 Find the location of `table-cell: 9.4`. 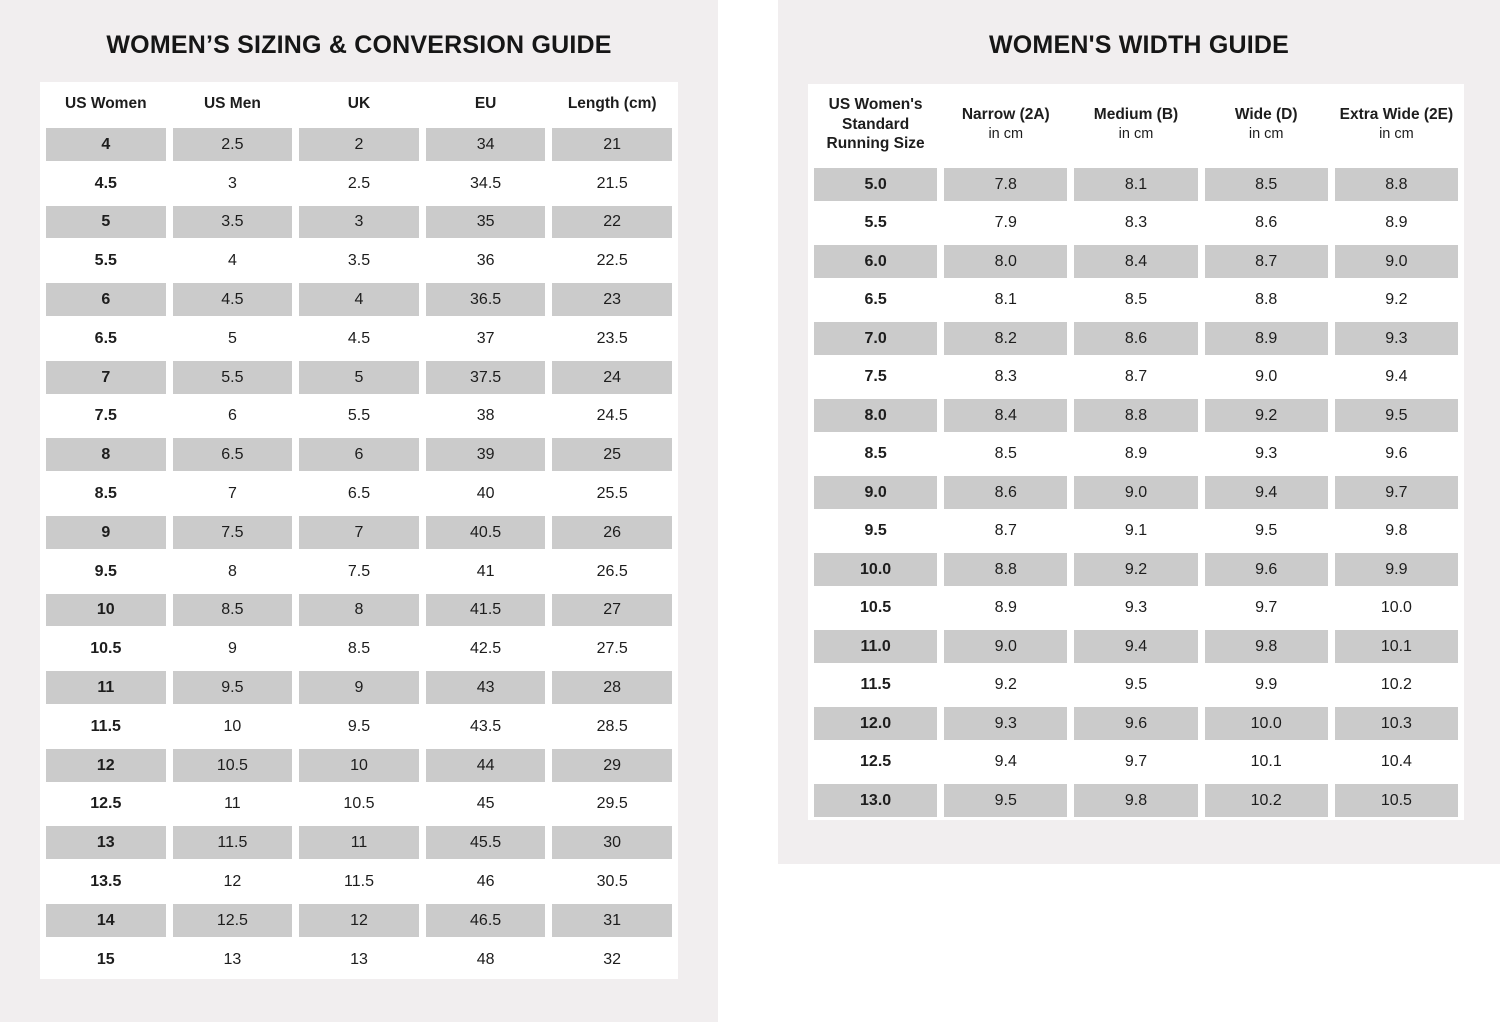

table-cell: 9.4 is located at coordinates (1396, 377).